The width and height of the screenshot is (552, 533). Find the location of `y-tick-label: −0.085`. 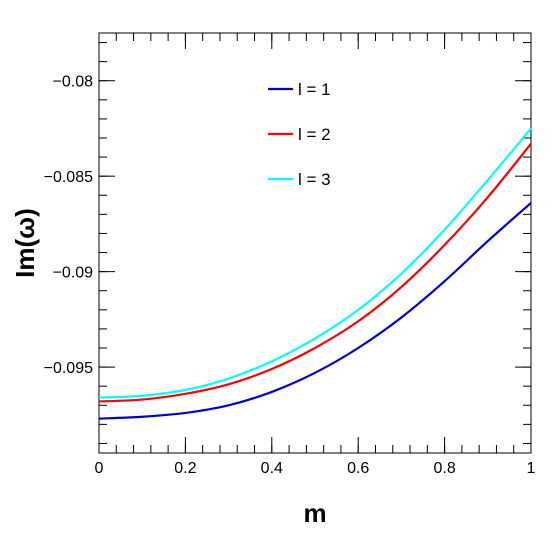

y-tick-label: −0.085 is located at coordinates (68, 177).